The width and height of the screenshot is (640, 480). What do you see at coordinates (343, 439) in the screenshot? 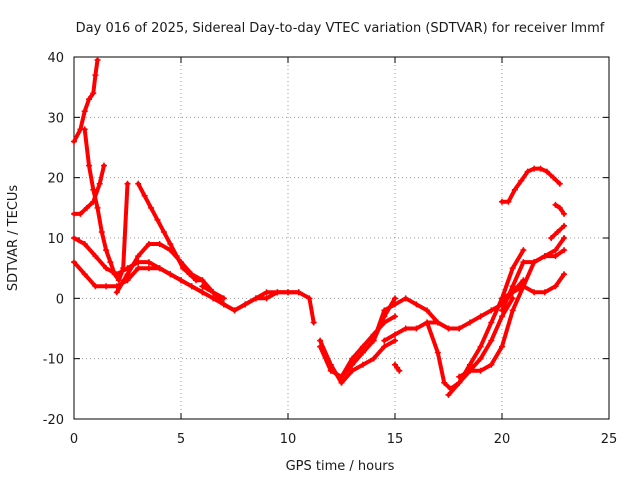
I see `x-tick-labels: 0 5 10 15 20 25` at bounding box center [343, 439].